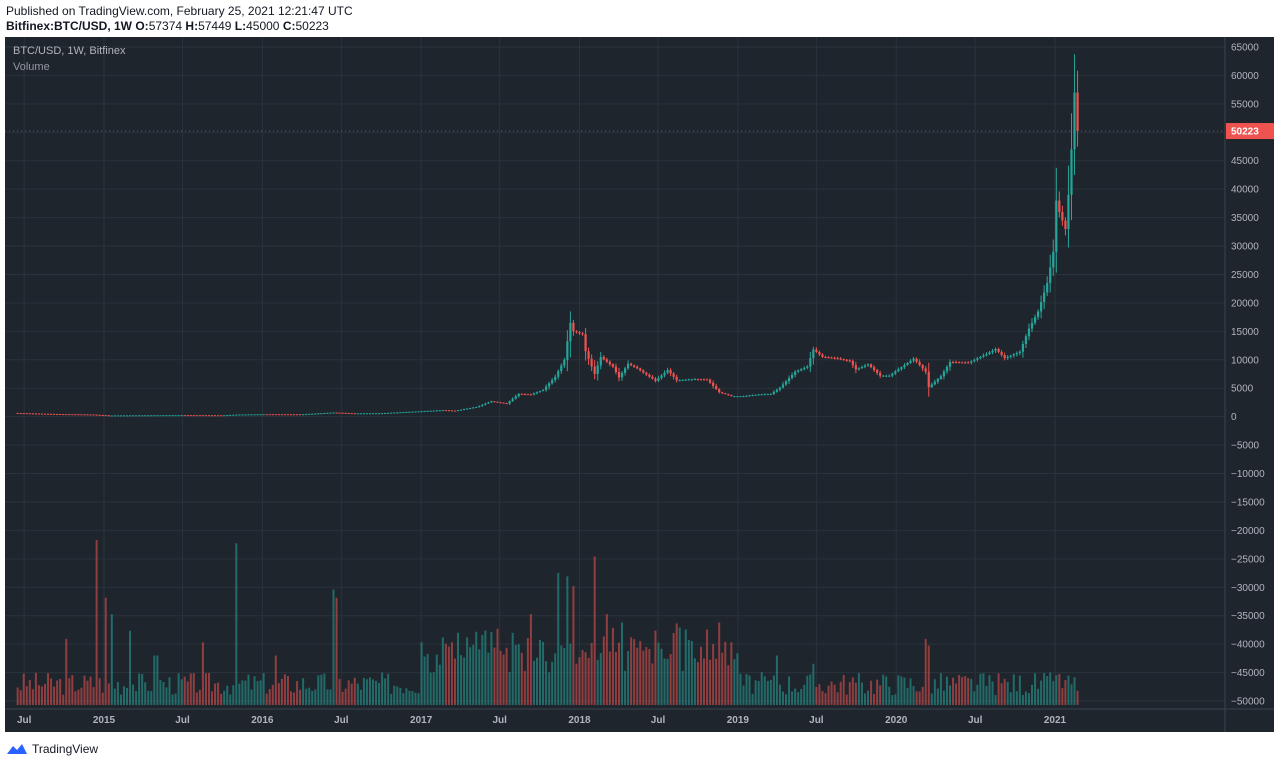 The image size is (1280, 764). I want to click on y-tick-label: 45000, so click(1245, 161).